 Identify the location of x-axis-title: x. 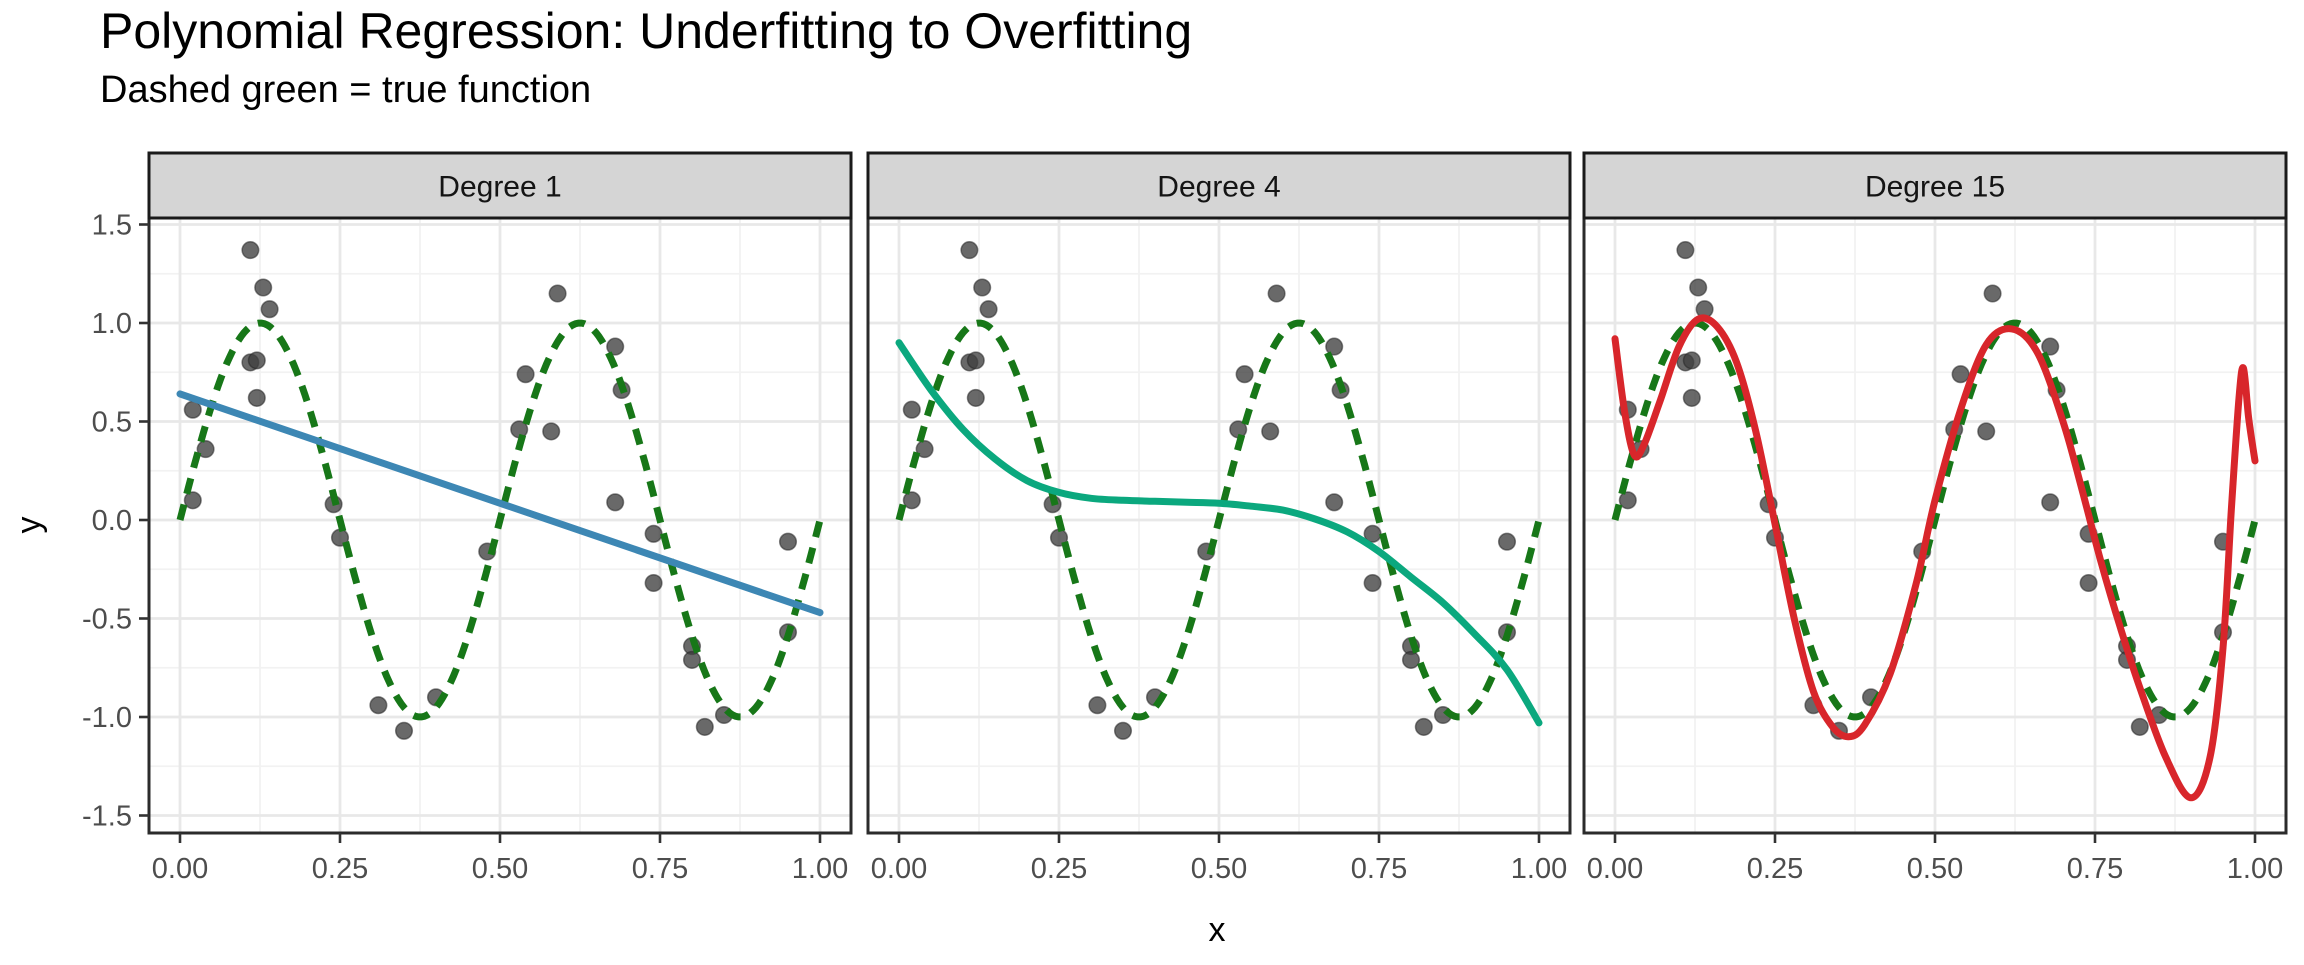
(1217, 930).